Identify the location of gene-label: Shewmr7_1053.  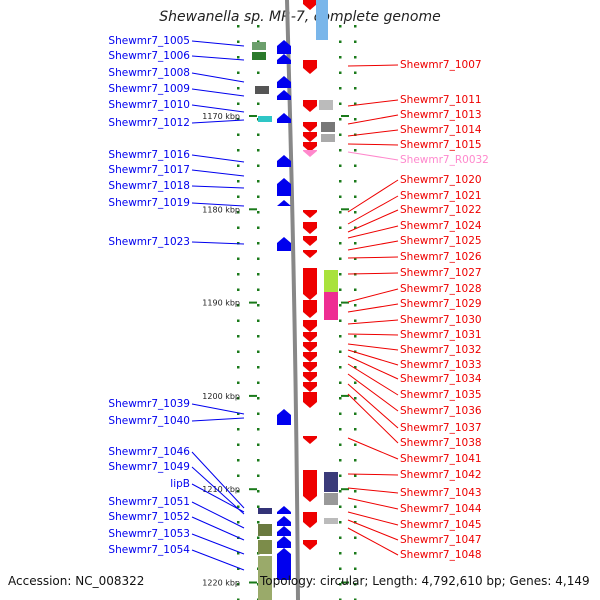
(149, 534).